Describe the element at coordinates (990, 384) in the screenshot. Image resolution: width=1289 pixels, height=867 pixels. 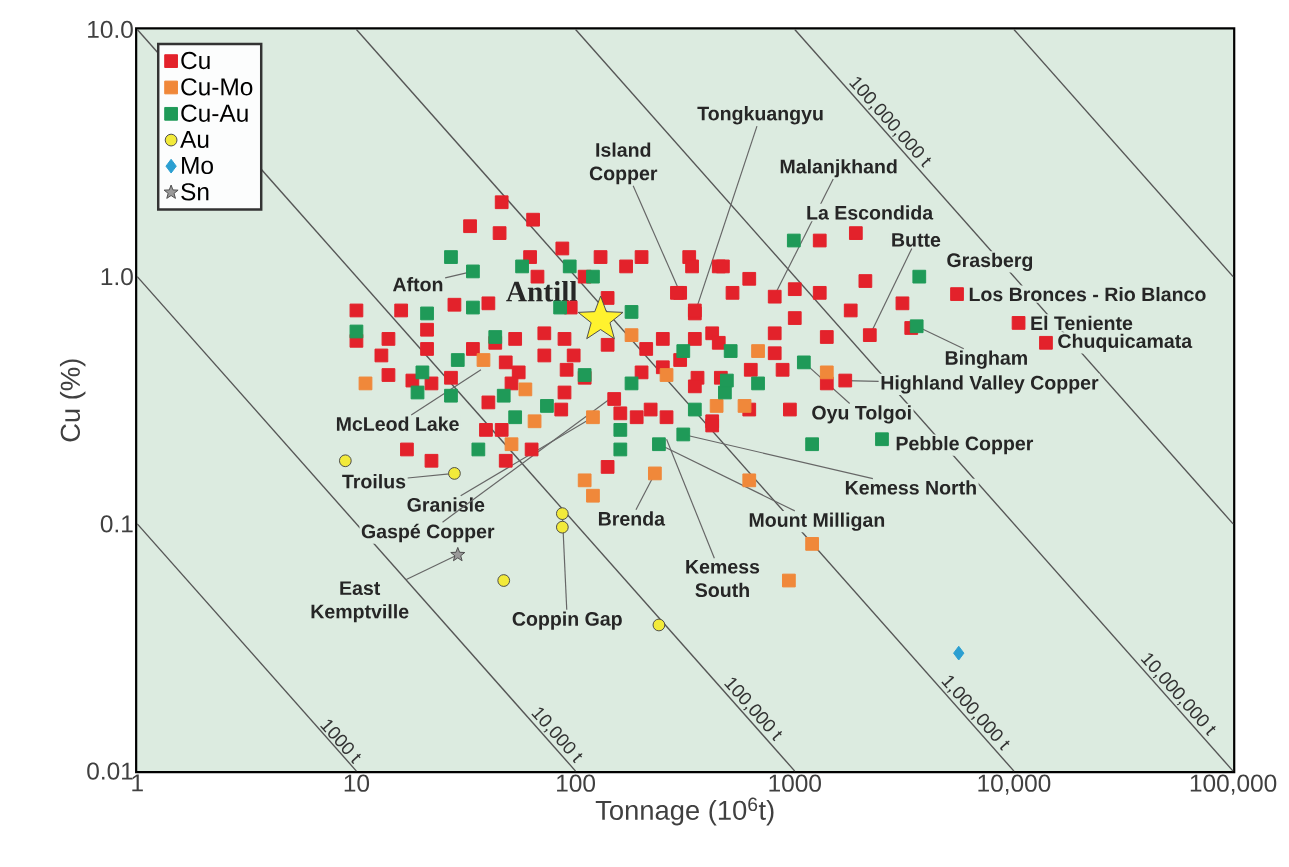
I see `annotation: Highland Valley Copper` at that location.